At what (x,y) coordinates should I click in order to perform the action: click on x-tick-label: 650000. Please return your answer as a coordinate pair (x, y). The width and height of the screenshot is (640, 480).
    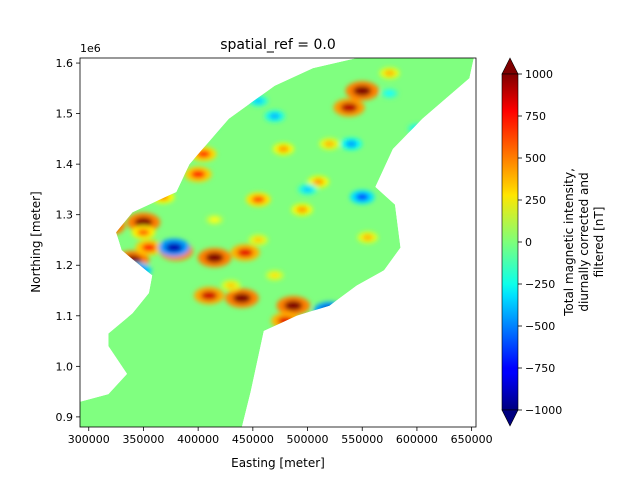
    Looking at the image, I should click on (472, 439).